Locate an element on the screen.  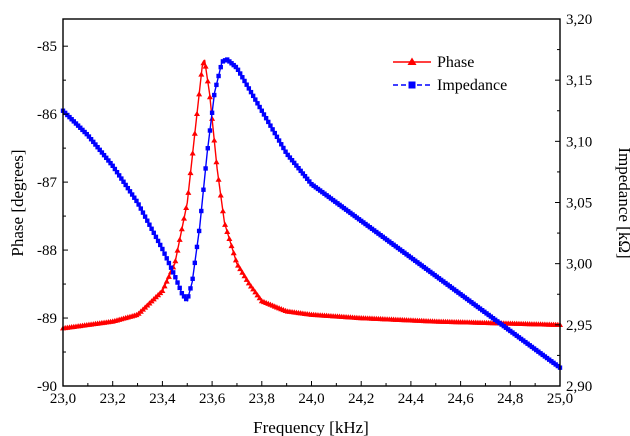
x-axis-title: Frequency [kHz] is located at coordinates (311, 427).